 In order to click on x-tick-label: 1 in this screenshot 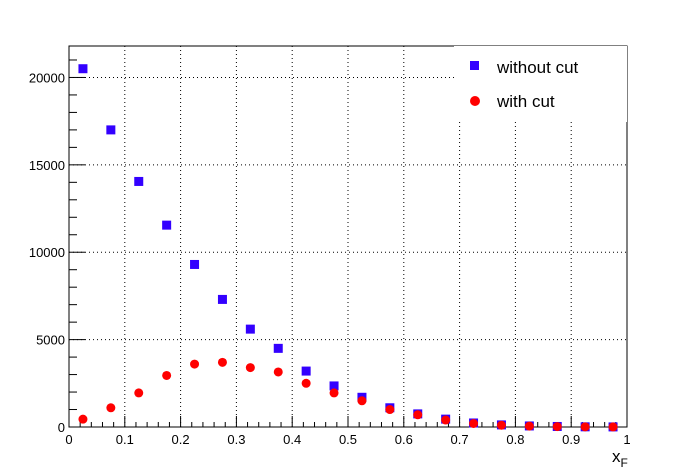, I will do `click(626, 439)`.